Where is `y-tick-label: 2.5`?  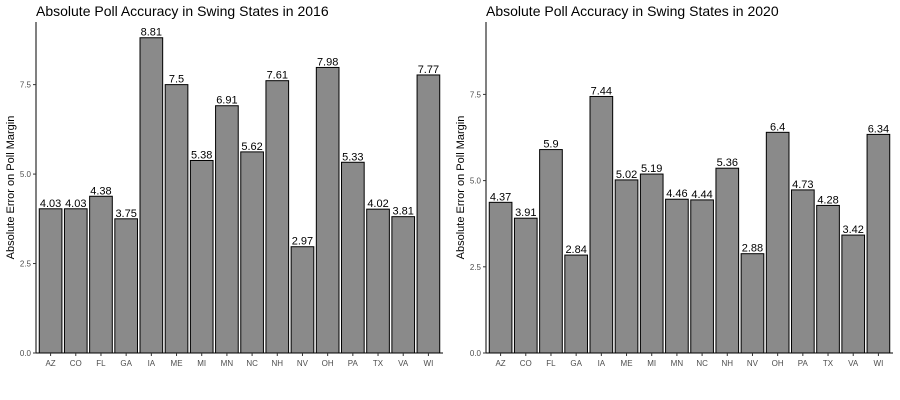 y-tick-label: 2.5 is located at coordinates (476, 267).